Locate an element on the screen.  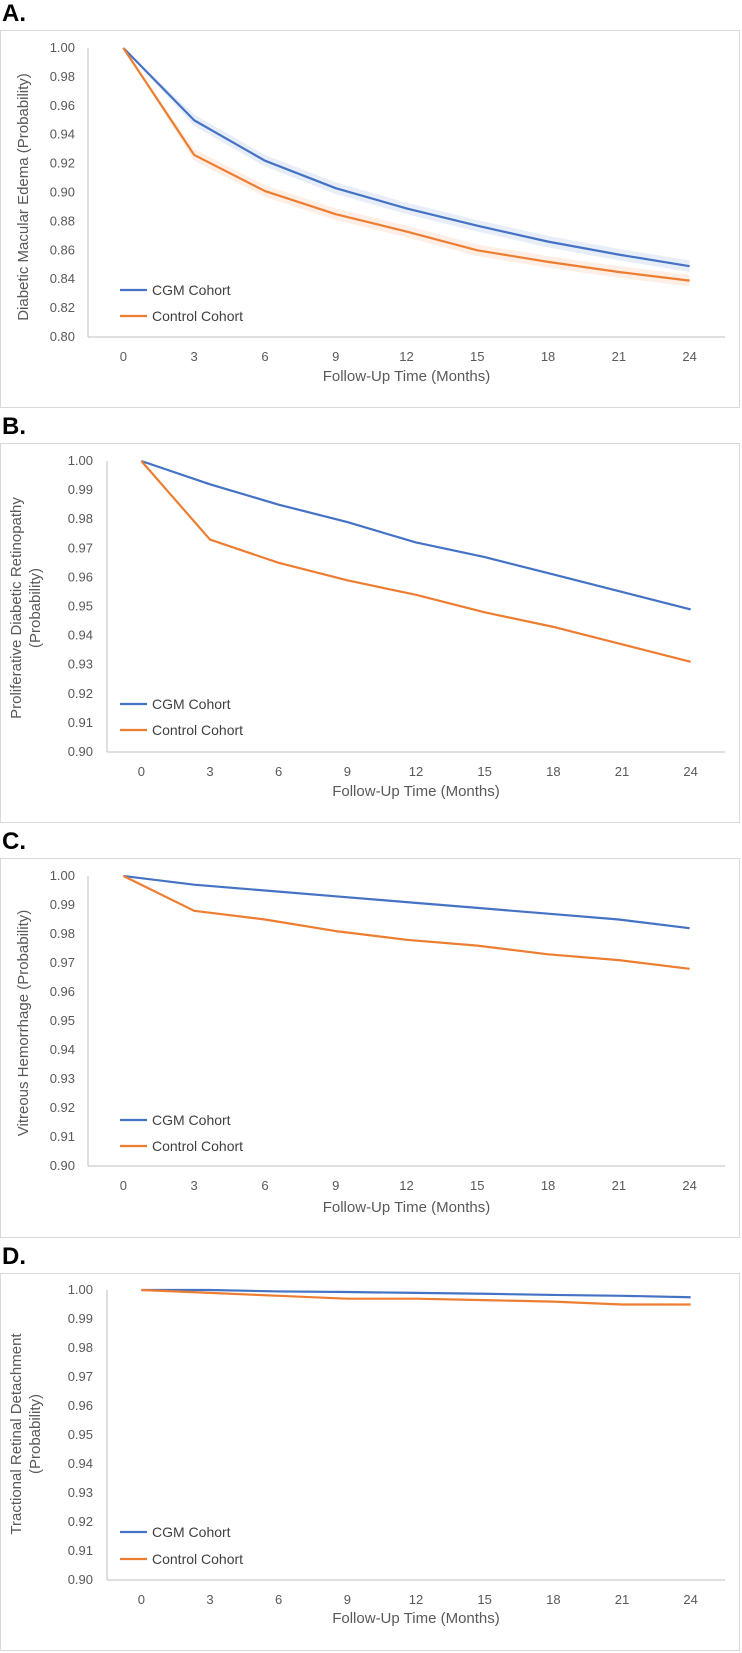
y-axis-title-line: Tractional Retinal Detachment is located at coordinates (16, 1434).